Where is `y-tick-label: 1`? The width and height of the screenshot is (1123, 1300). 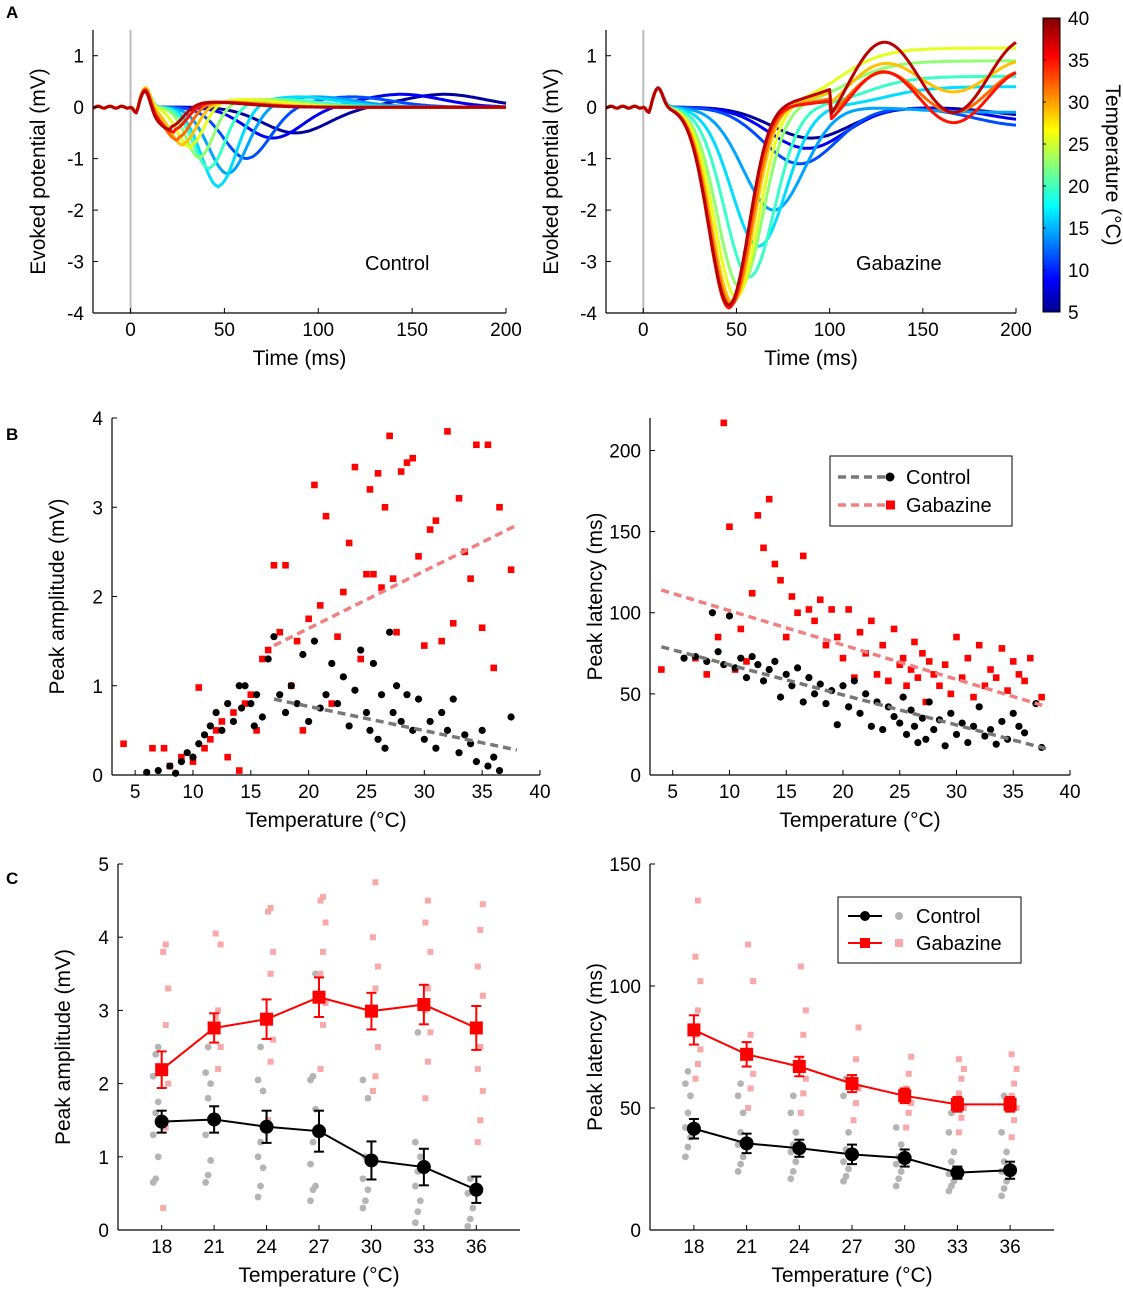 y-tick-label: 1 is located at coordinates (97, 687).